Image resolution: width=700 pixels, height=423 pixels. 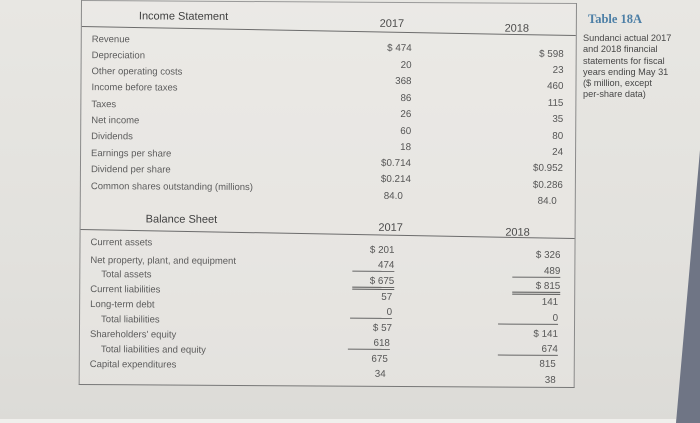 What do you see at coordinates (122, 305) in the screenshot?
I see `row-label-long-term-debt: Long-term debt` at bounding box center [122, 305].